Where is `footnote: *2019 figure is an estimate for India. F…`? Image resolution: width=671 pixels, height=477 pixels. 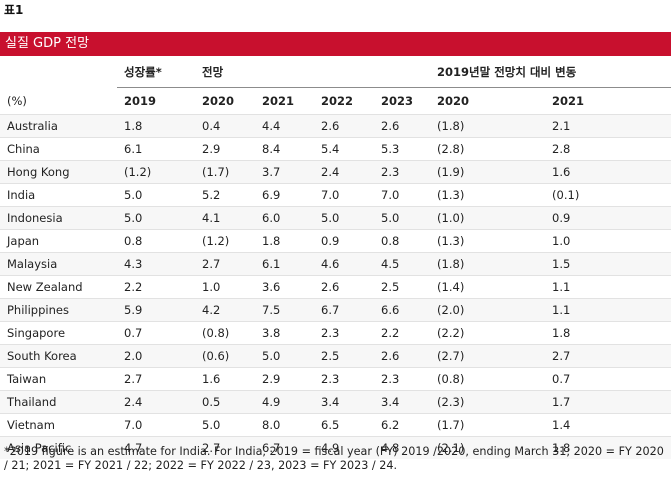
footnote: *2019 figure is an estimate for India. F… is located at coordinates (334, 458).